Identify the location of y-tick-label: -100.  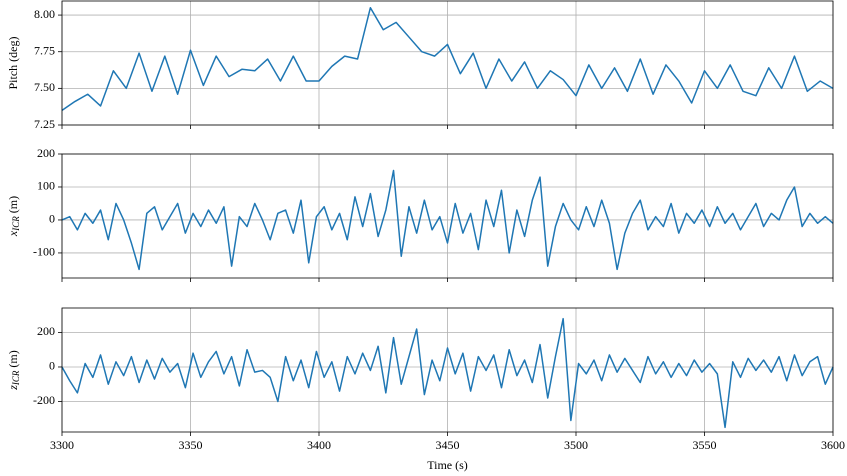
(44, 252).